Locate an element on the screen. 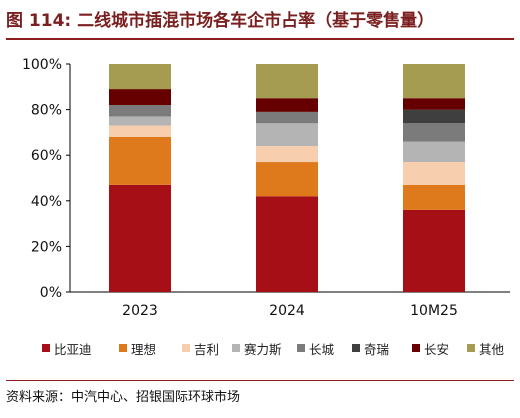 The image size is (520, 418). title-rule is located at coordinates (260, 39).